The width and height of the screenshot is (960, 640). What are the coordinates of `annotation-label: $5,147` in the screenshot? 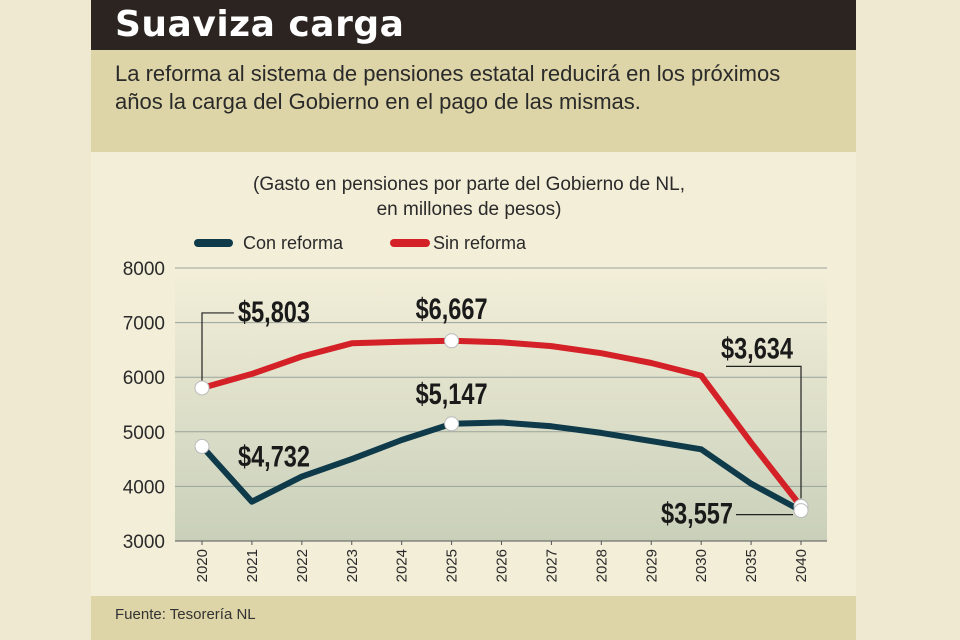 It's located at (452, 394).